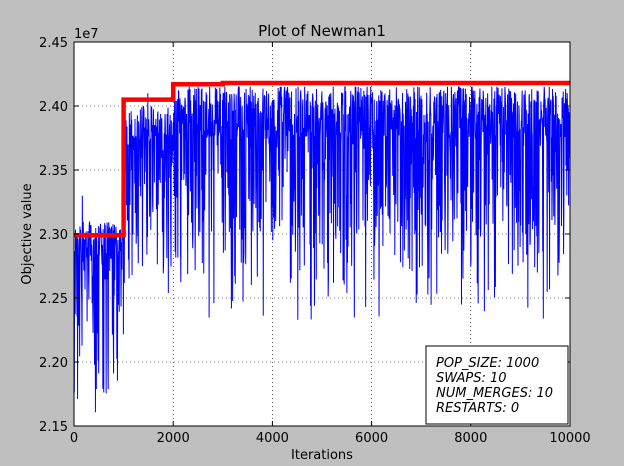 The height and width of the screenshot is (466, 624). Describe the element at coordinates (322, 31) in the screenshot. I see `chart-title: Plot of Newman1` at that location.